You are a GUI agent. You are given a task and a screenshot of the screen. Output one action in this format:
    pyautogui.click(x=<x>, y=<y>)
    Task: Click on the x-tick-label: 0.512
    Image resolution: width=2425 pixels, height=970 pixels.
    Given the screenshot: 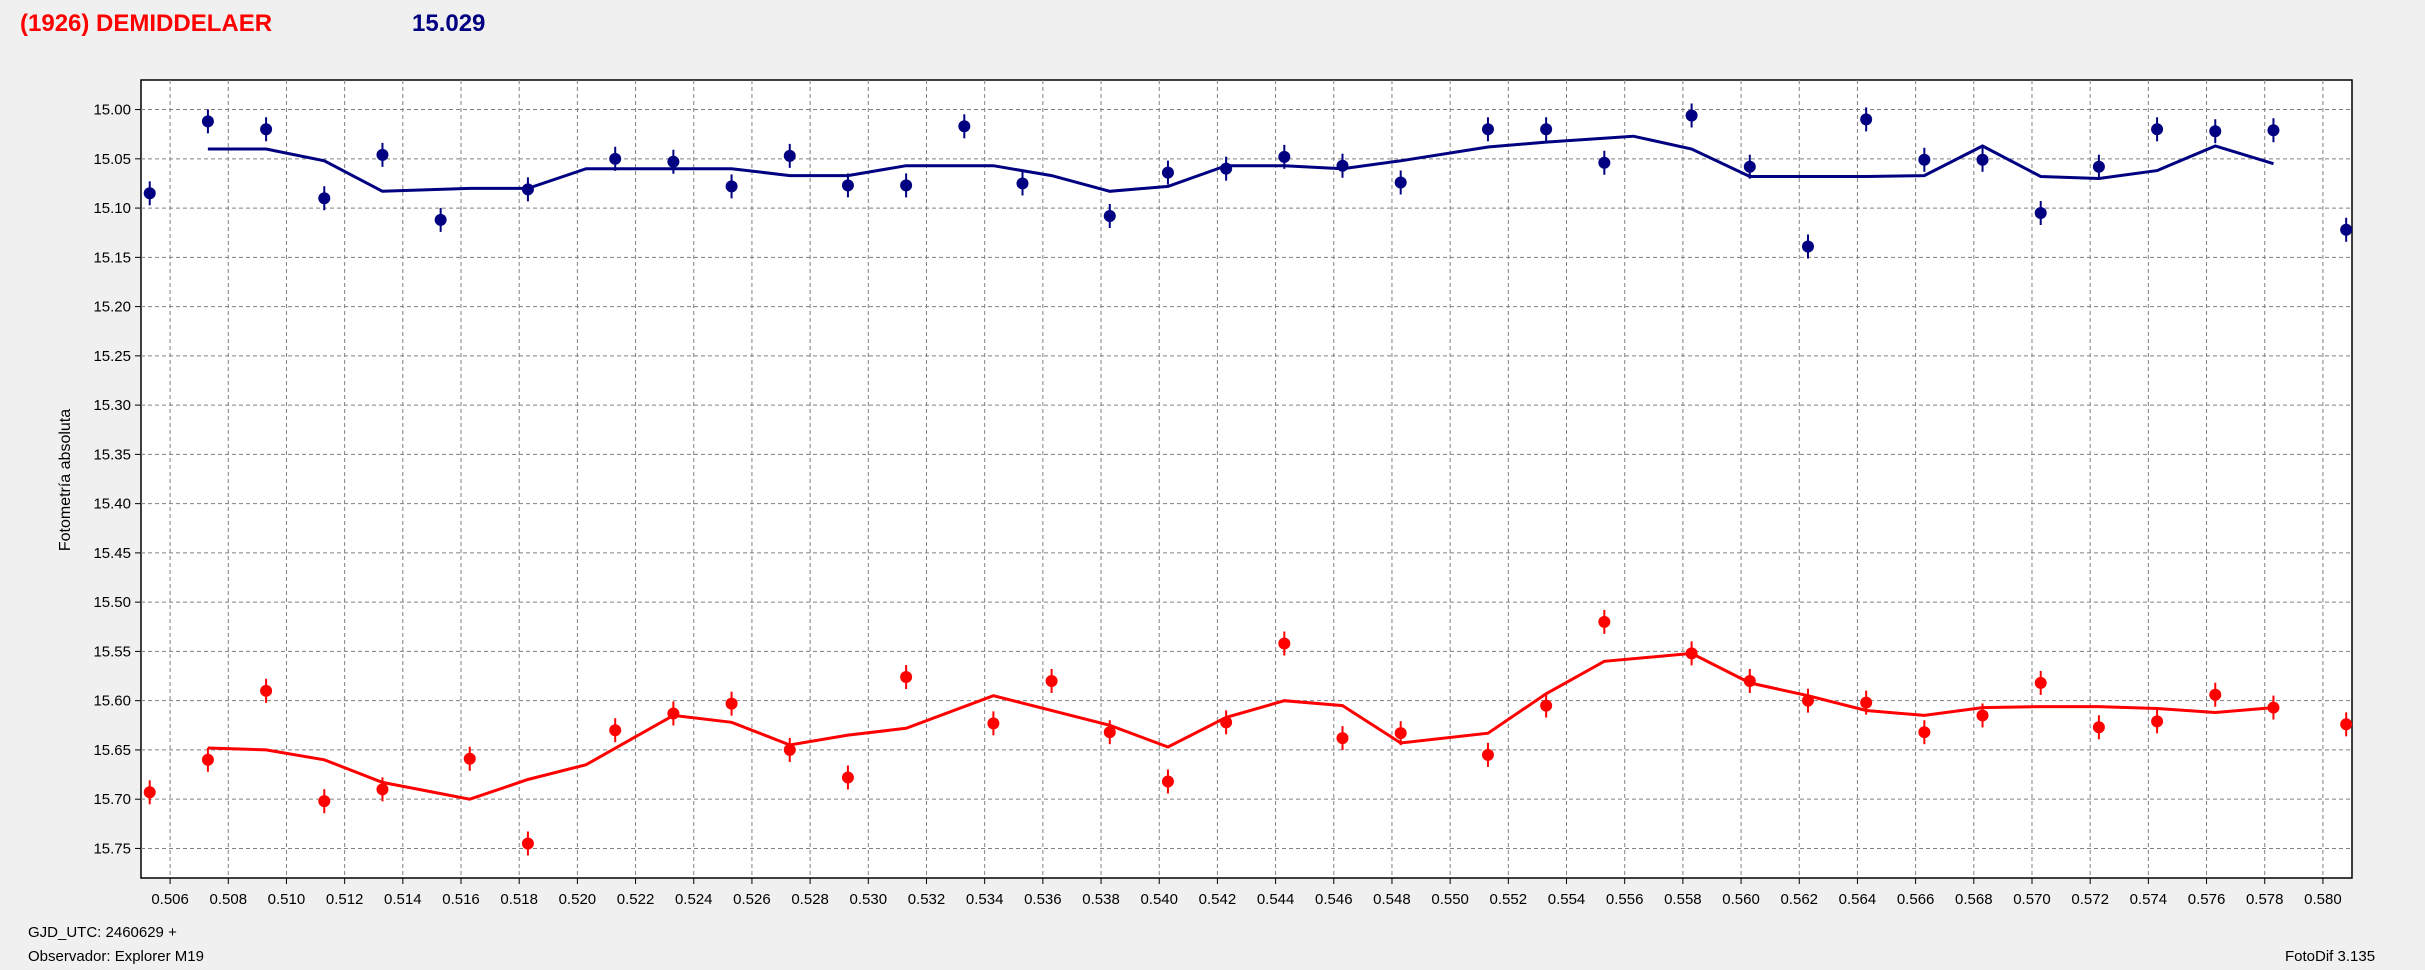 What is the action you would take?
    pyautogui.click(x=345, y=899)
    